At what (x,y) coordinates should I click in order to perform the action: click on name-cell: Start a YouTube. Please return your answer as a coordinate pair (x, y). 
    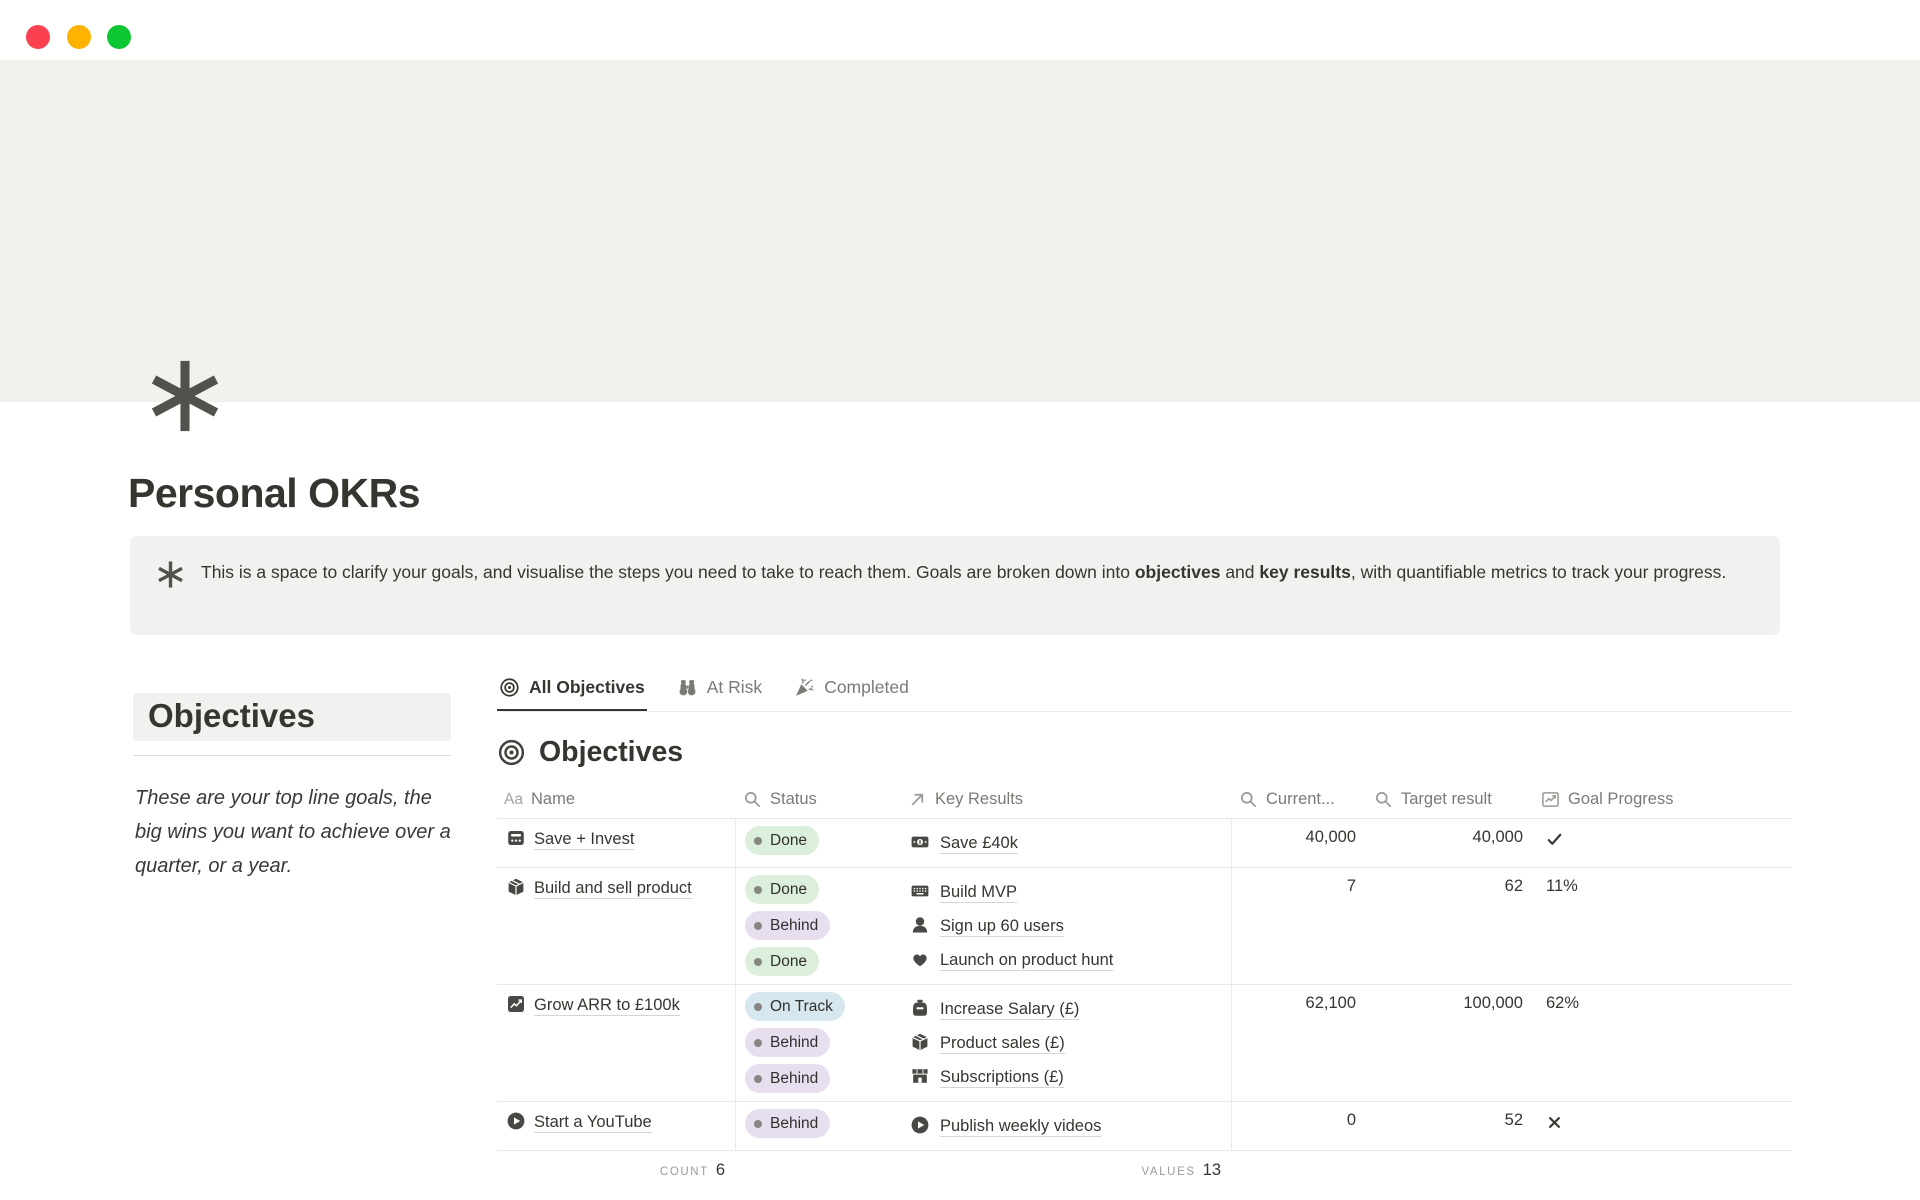
    Looking at the image, I should click on (616, 1126).